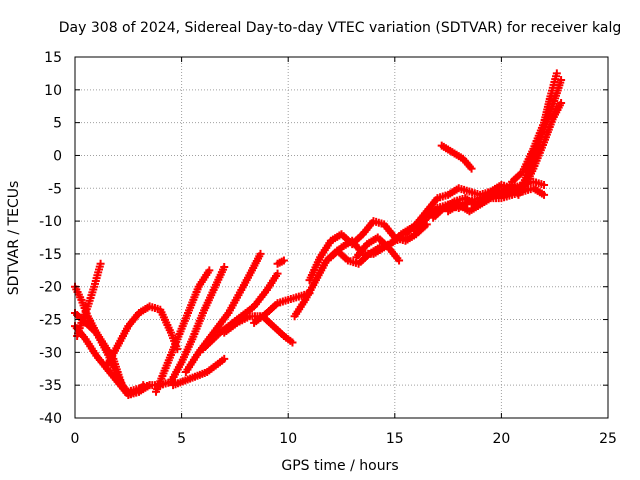  I want to click on y-tick-label: -25, so click(50, 321).